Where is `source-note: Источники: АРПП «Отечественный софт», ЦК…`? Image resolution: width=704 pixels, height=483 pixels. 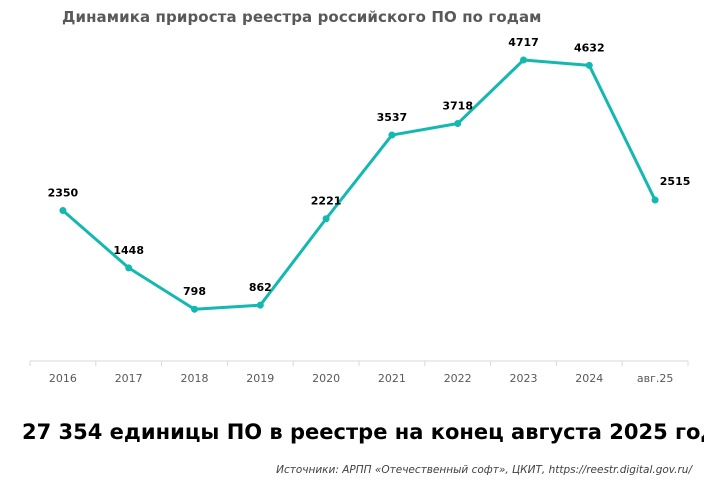 source-note: Источники: АРПП «Отечественный софт», ЦК… is located at coordinates (484, 470).